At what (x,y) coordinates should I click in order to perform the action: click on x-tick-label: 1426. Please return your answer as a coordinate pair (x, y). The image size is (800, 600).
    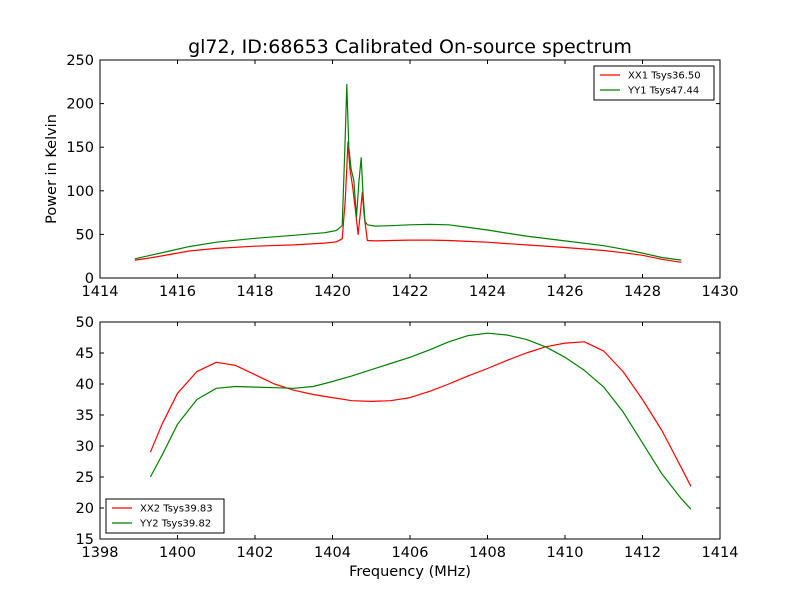
    Looking at the image, I should click on (565, 292).